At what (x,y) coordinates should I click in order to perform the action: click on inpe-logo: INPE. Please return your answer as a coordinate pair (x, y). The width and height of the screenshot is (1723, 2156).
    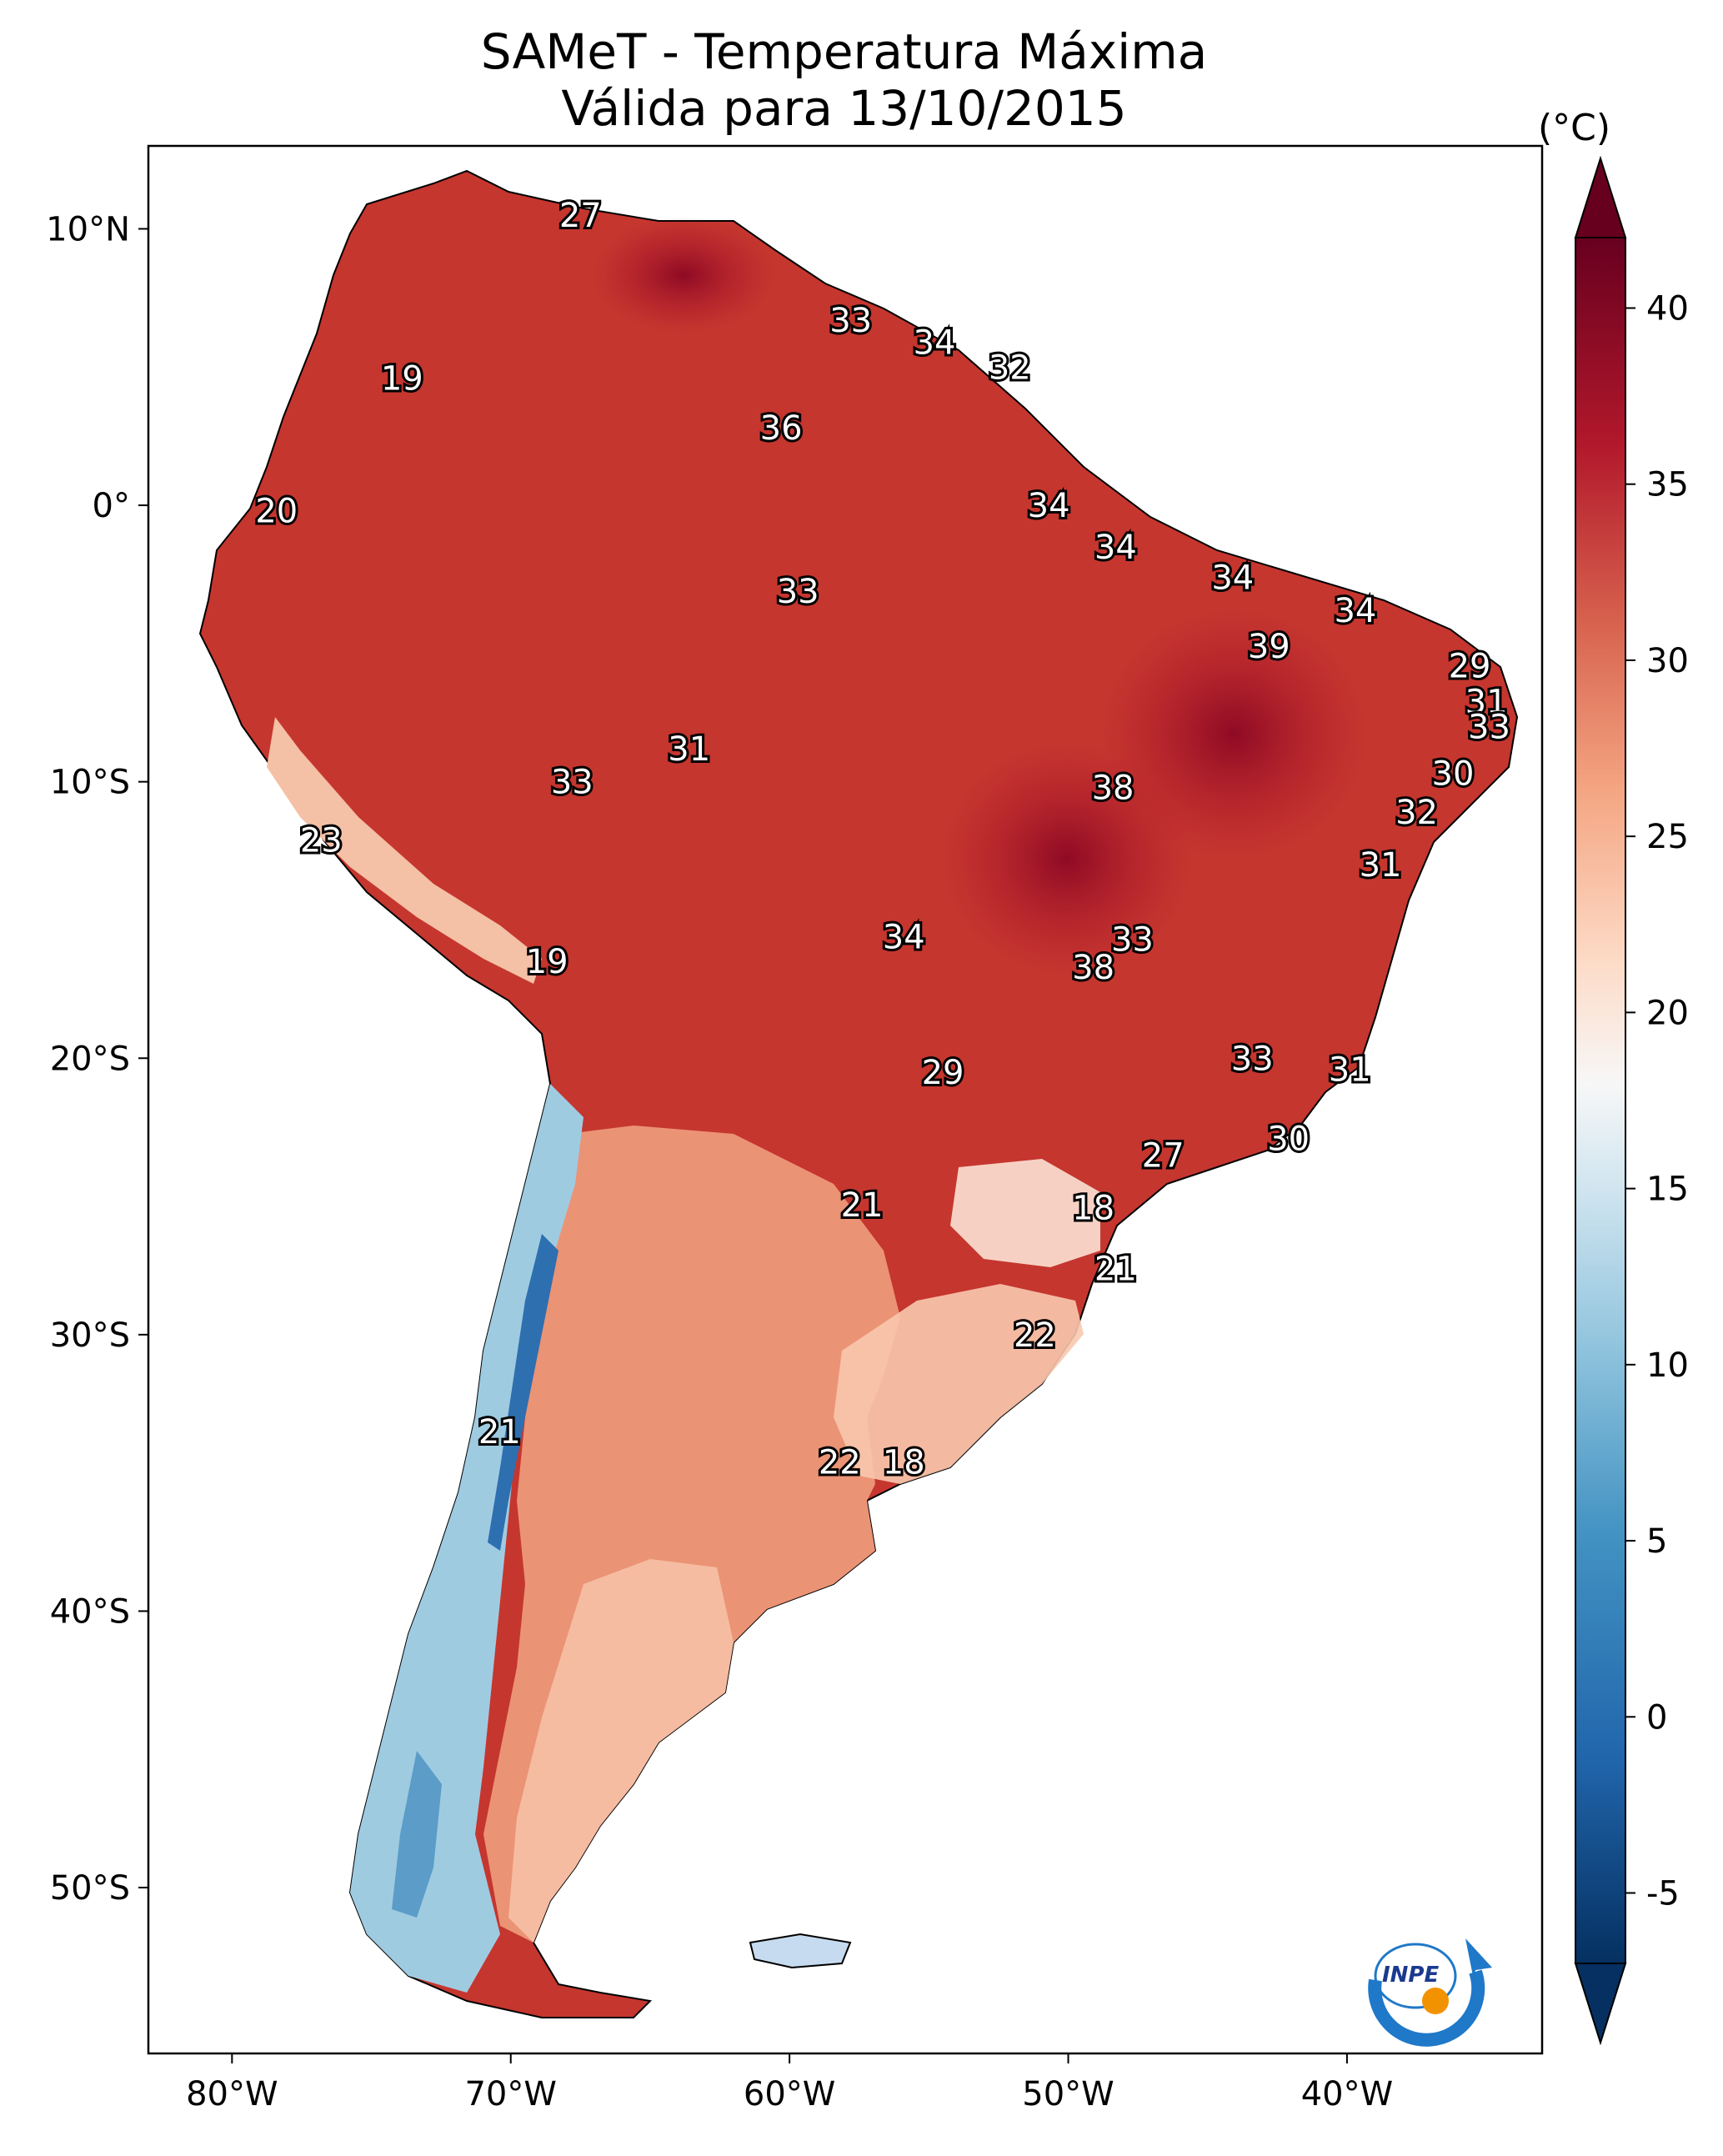
    Looking at the image, I should click on (1430, 1993).